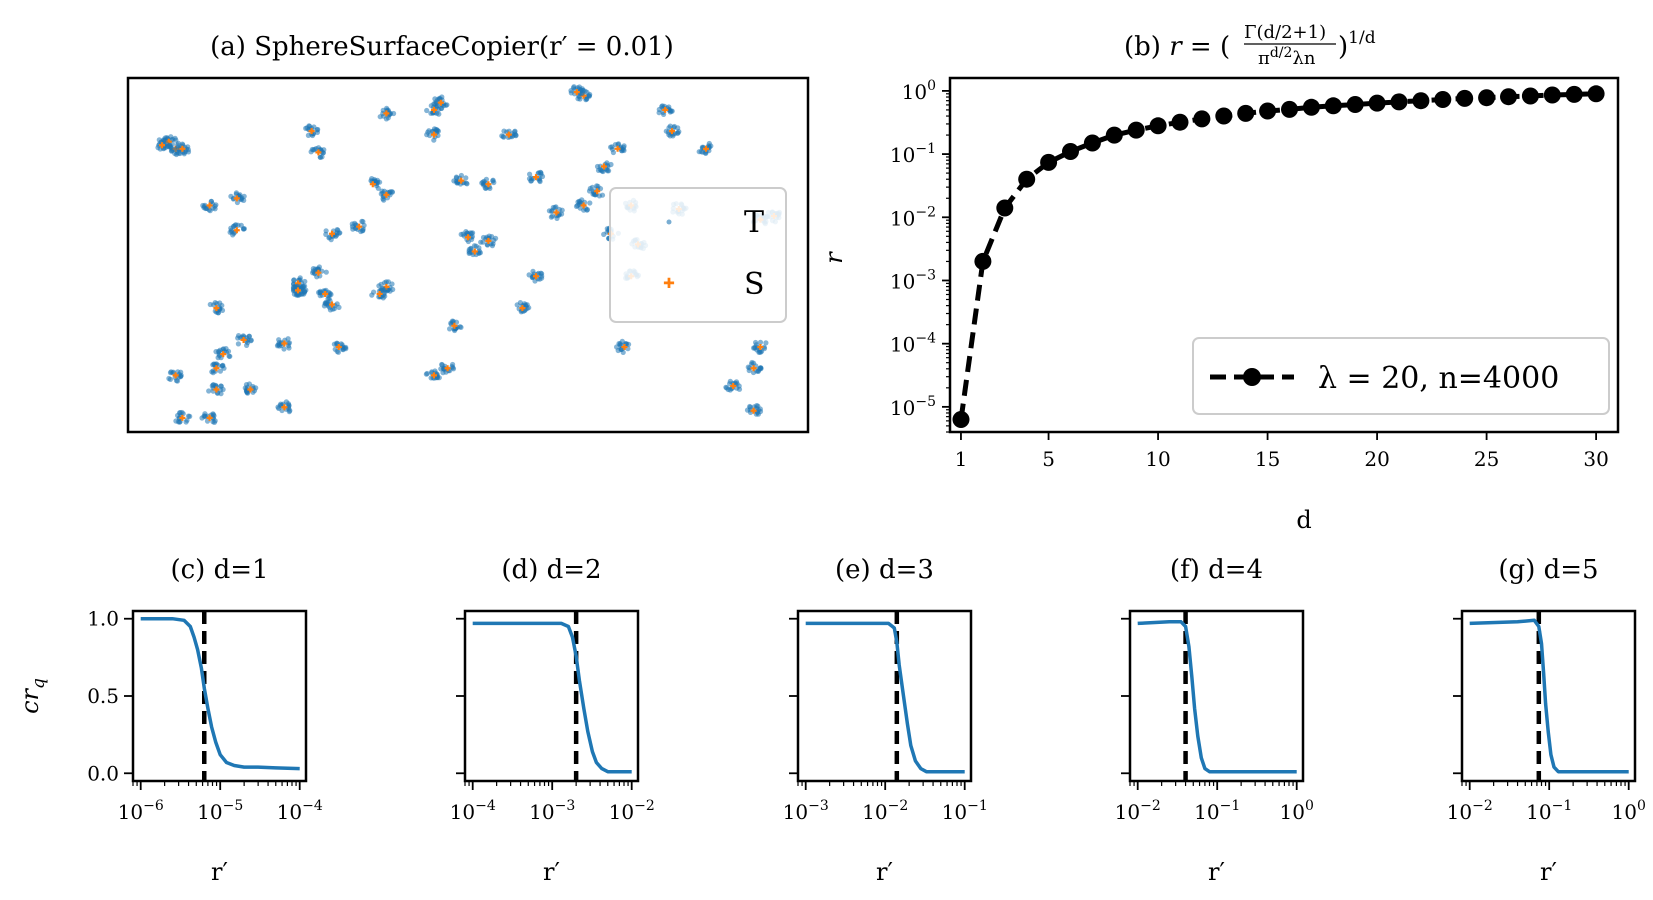 Image resolution: width=1653 pixels, height=900 pixels. Describe the element at coordinates (806, 811) in the screenshot. I see `x-tick-label: 10⁻³` at that location.